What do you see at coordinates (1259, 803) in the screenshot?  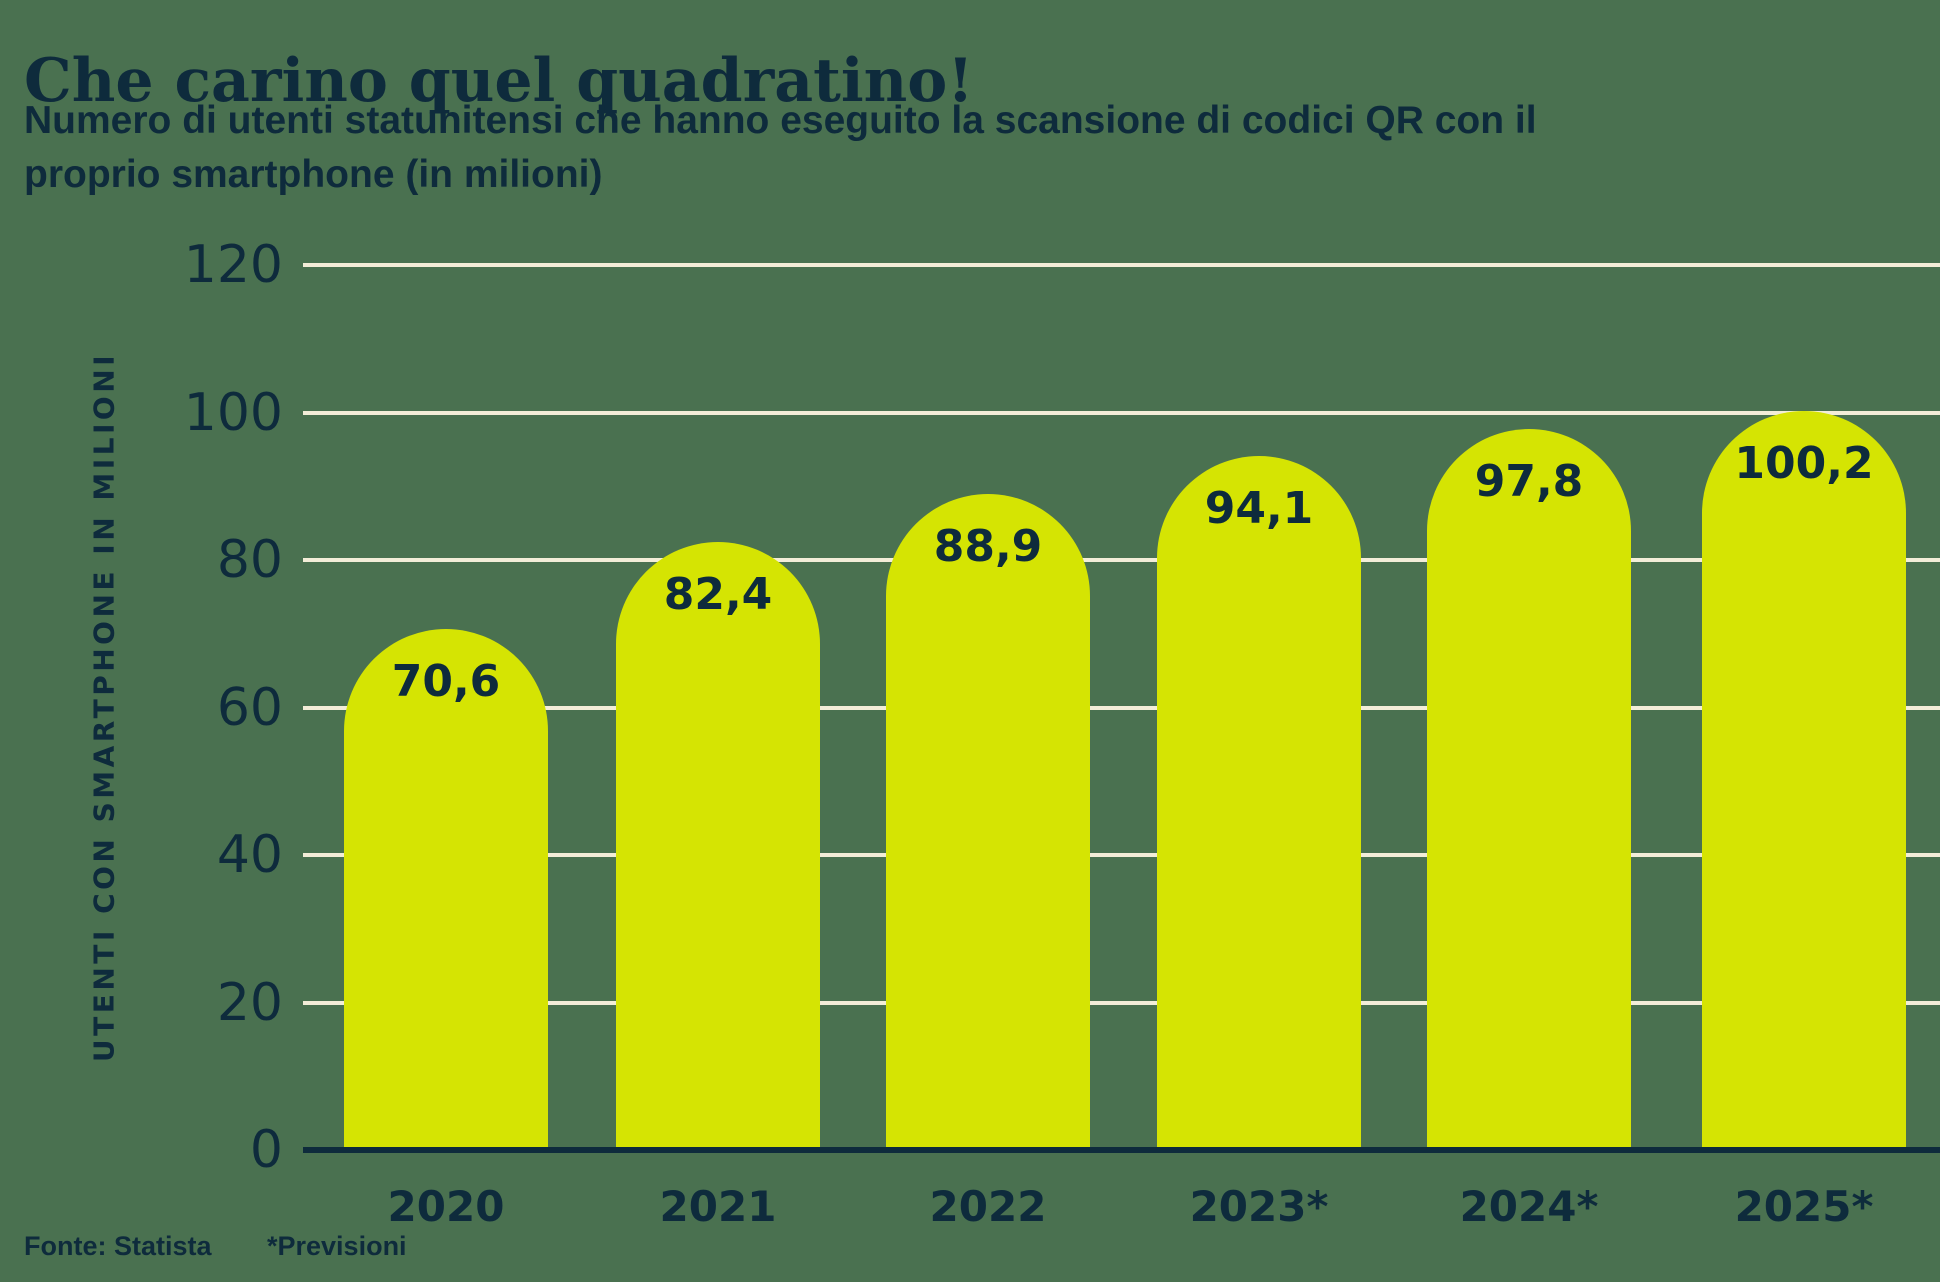 I see `bar-2023*: 94,1` at bounding box center [1259, 803].